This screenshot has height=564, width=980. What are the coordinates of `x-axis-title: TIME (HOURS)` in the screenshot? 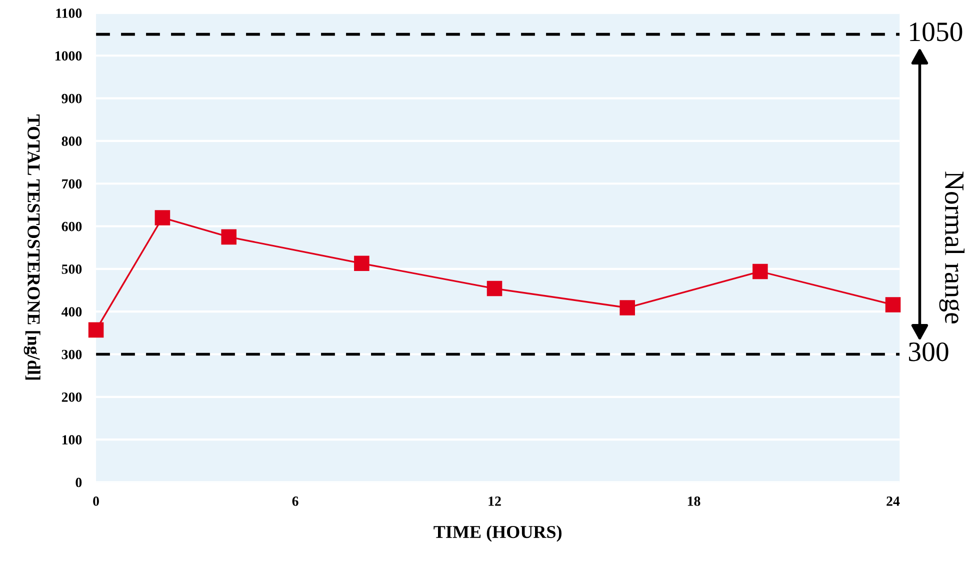 It's located at (498, 533).